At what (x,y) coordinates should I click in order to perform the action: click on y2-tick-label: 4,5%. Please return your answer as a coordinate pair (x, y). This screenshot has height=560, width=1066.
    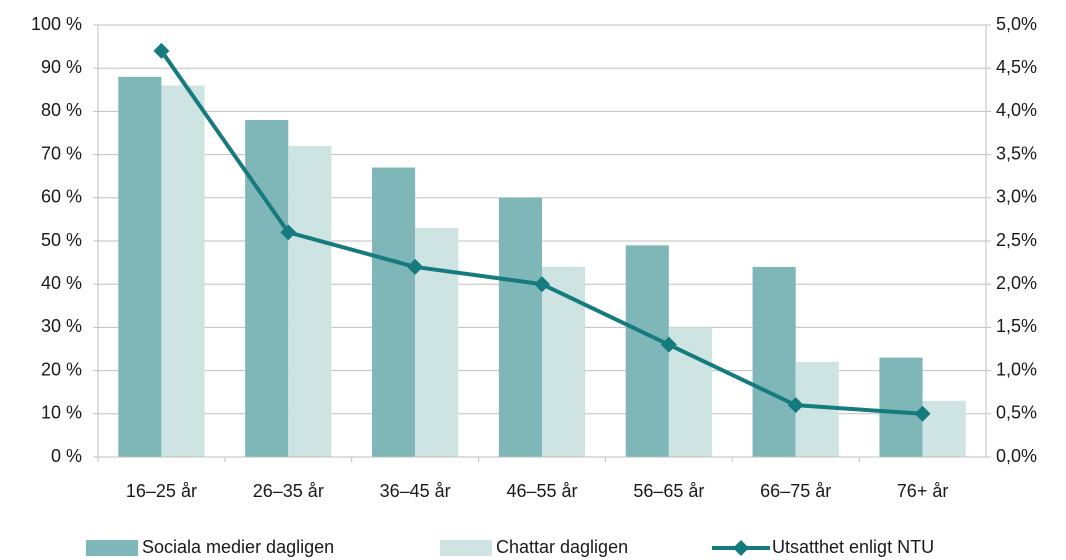
    Looking at the image, I should click on (1016, 67).